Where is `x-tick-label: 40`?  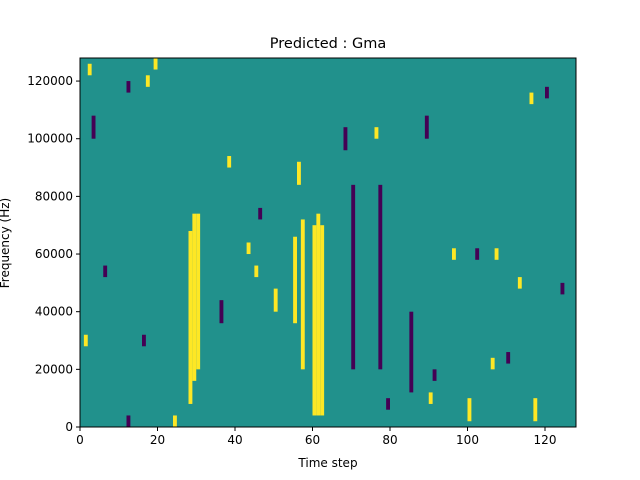 x-tick-label: 40 is located at coordinates (234, 440).